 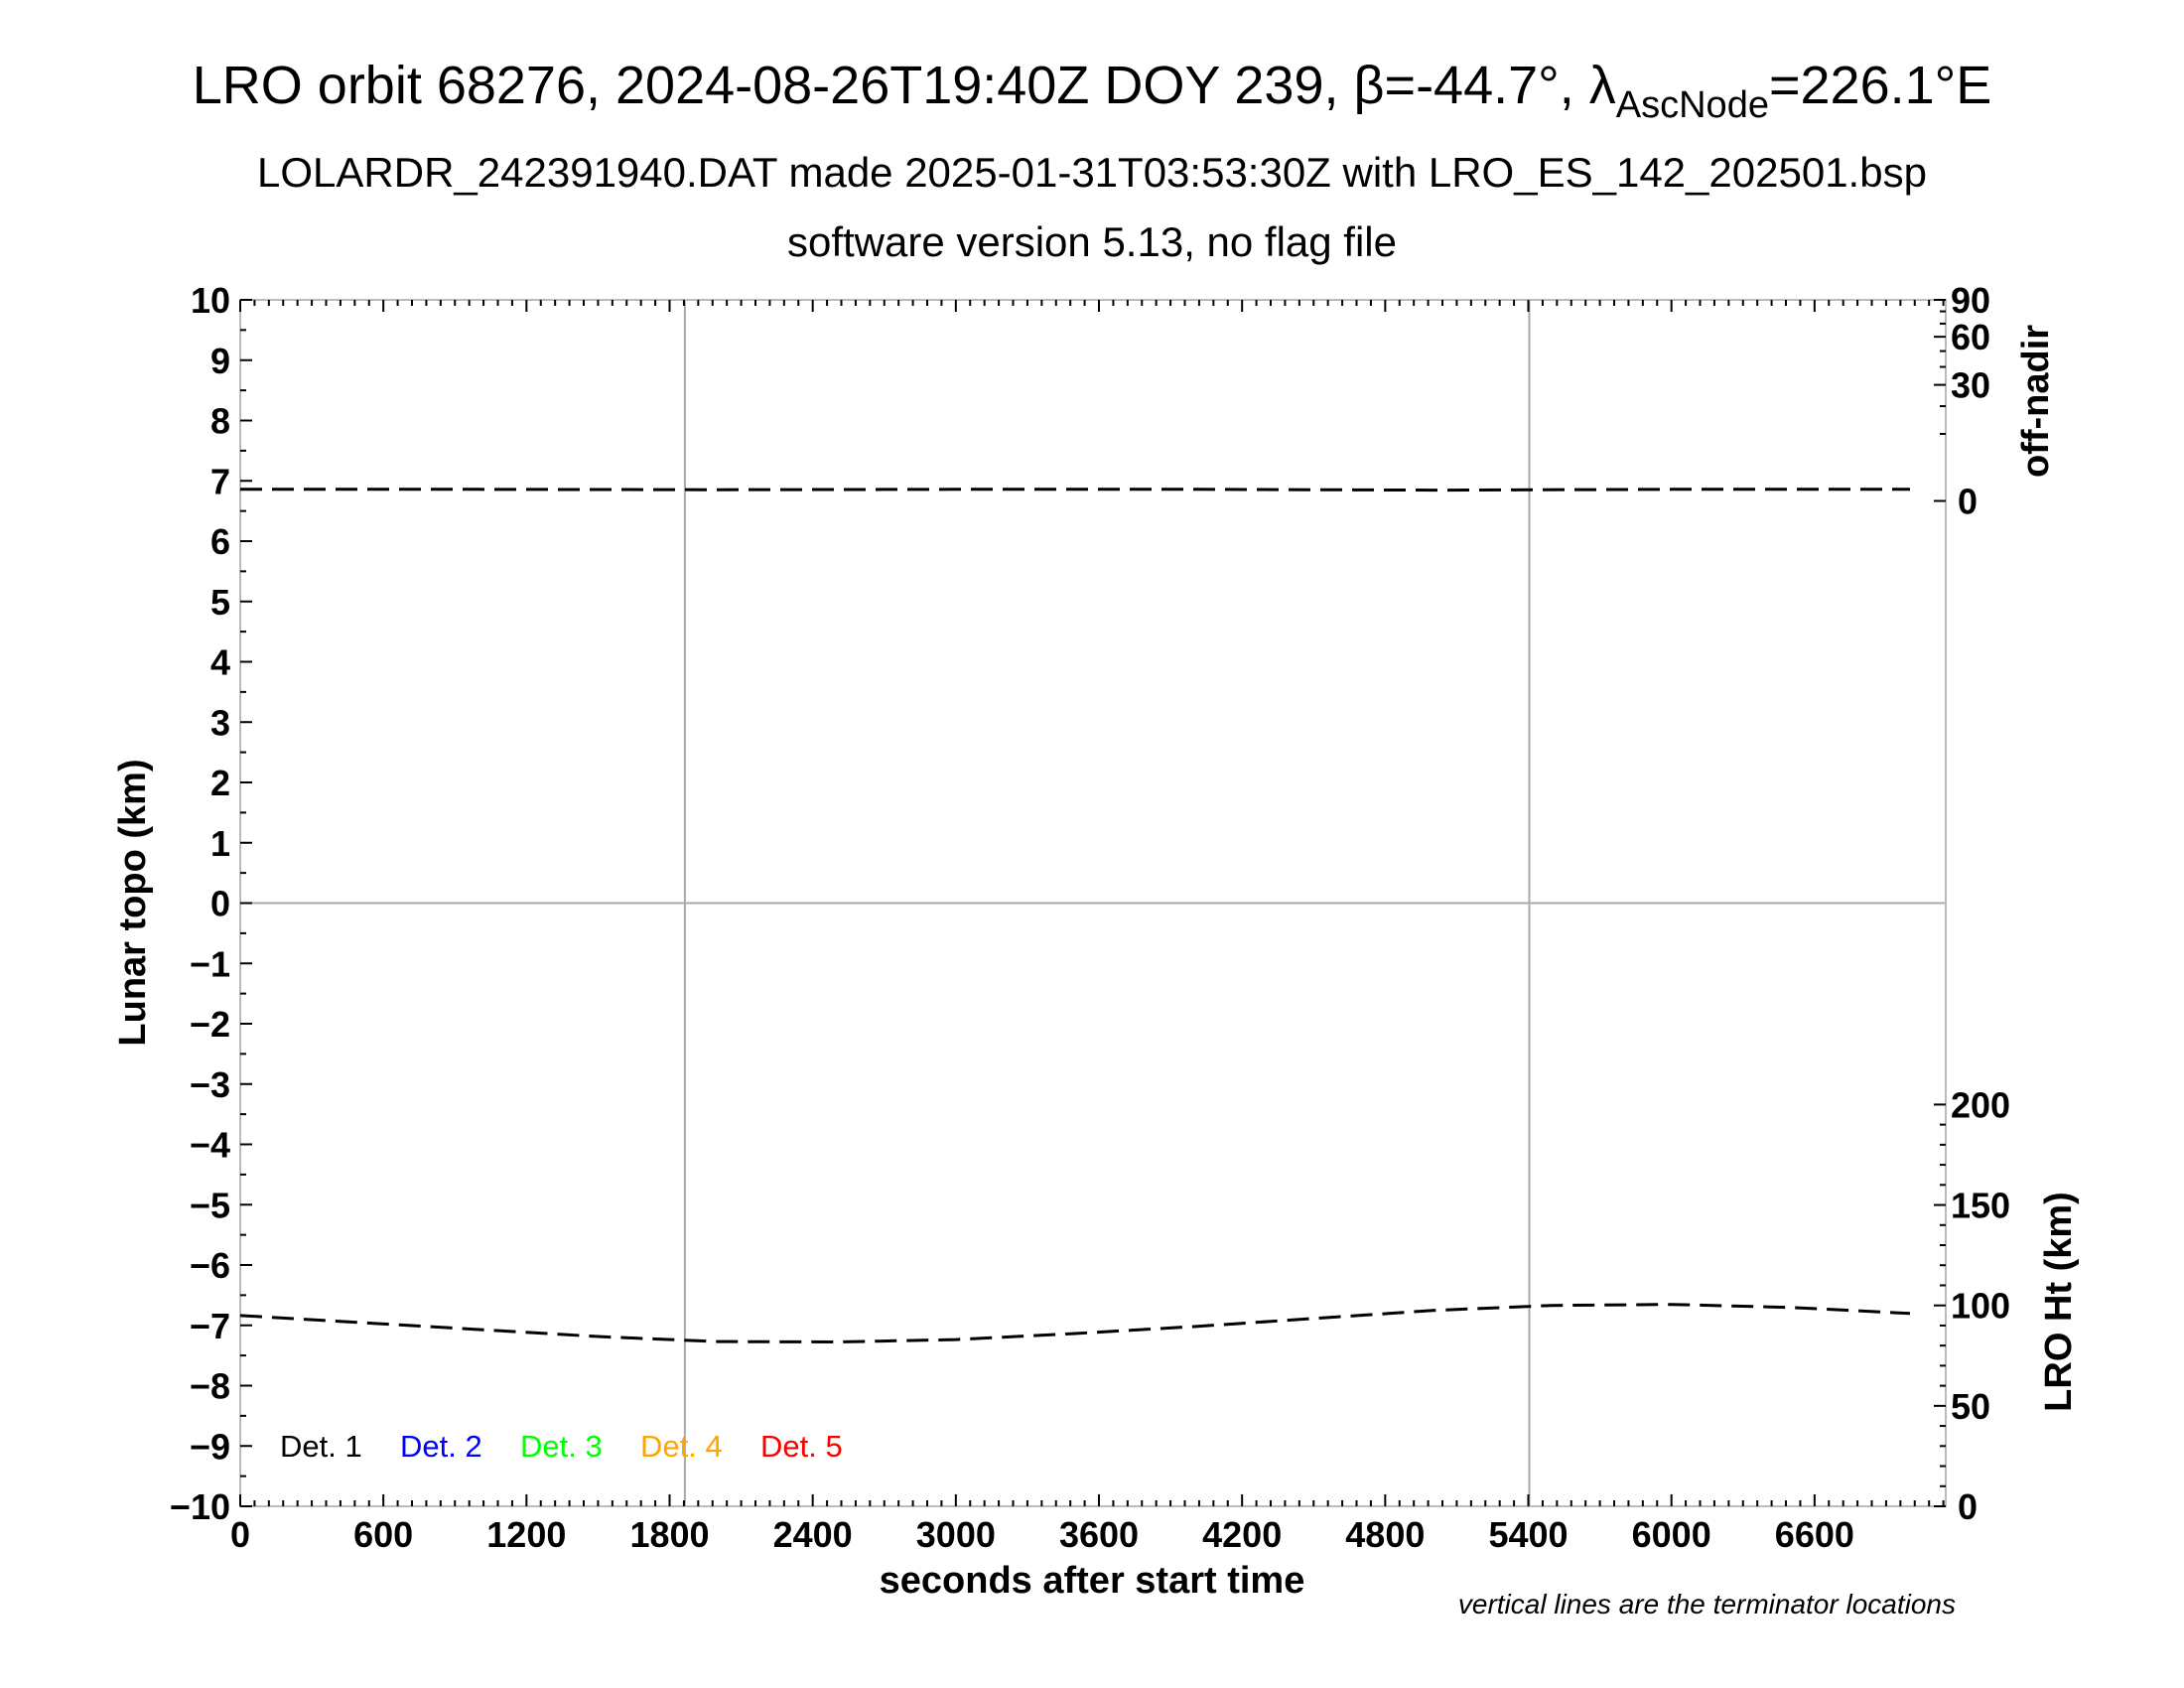 What do you see at coordinates (1092, 1581) in the screenshot?
I see `x-axis-label: seconds after start time` at bounding box center [1092, 1581].